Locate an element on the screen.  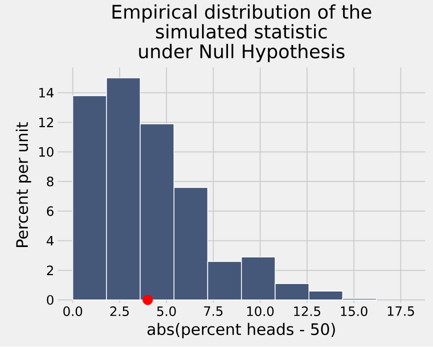
x-tick-label: 12.5 is located at coordinates (307, 311).